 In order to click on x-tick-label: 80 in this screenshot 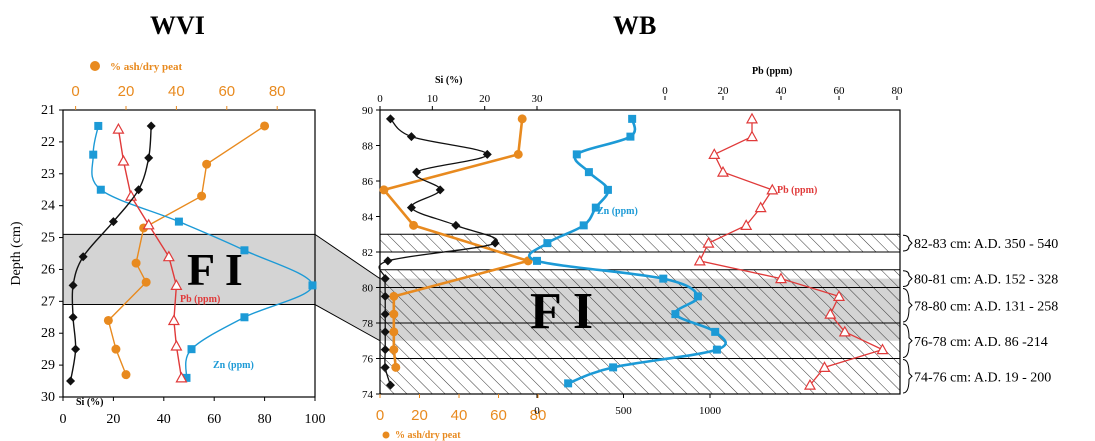, I will do `click(265, 419)`.